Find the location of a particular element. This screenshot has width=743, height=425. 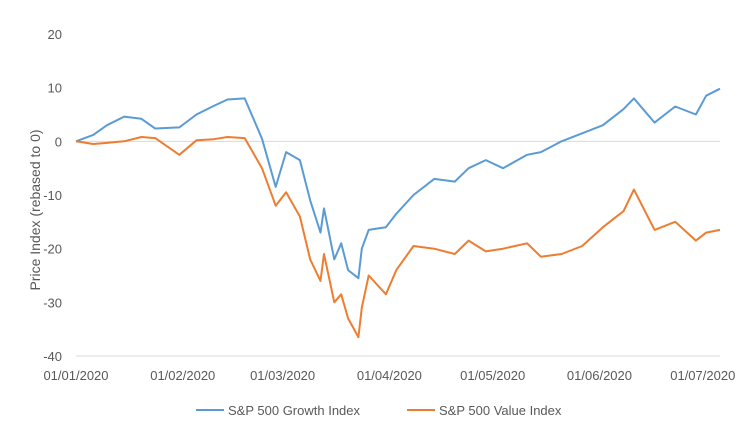

legend-label: S&P 500 Growth Index is located at coordinates (294, 410).